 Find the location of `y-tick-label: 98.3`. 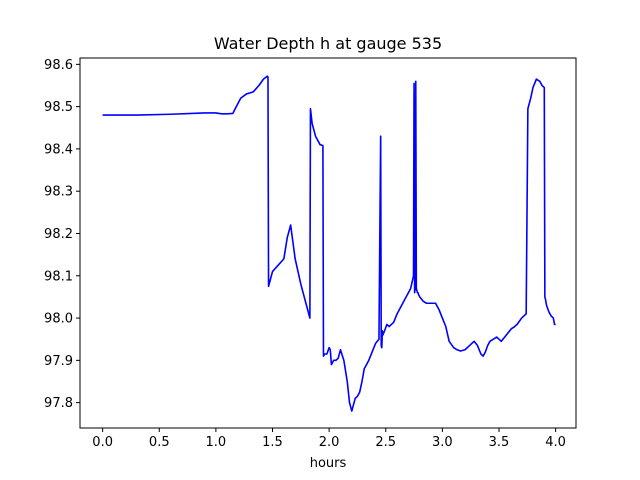

y-tick-label: 98.3 is located at coordinates (58, 192).